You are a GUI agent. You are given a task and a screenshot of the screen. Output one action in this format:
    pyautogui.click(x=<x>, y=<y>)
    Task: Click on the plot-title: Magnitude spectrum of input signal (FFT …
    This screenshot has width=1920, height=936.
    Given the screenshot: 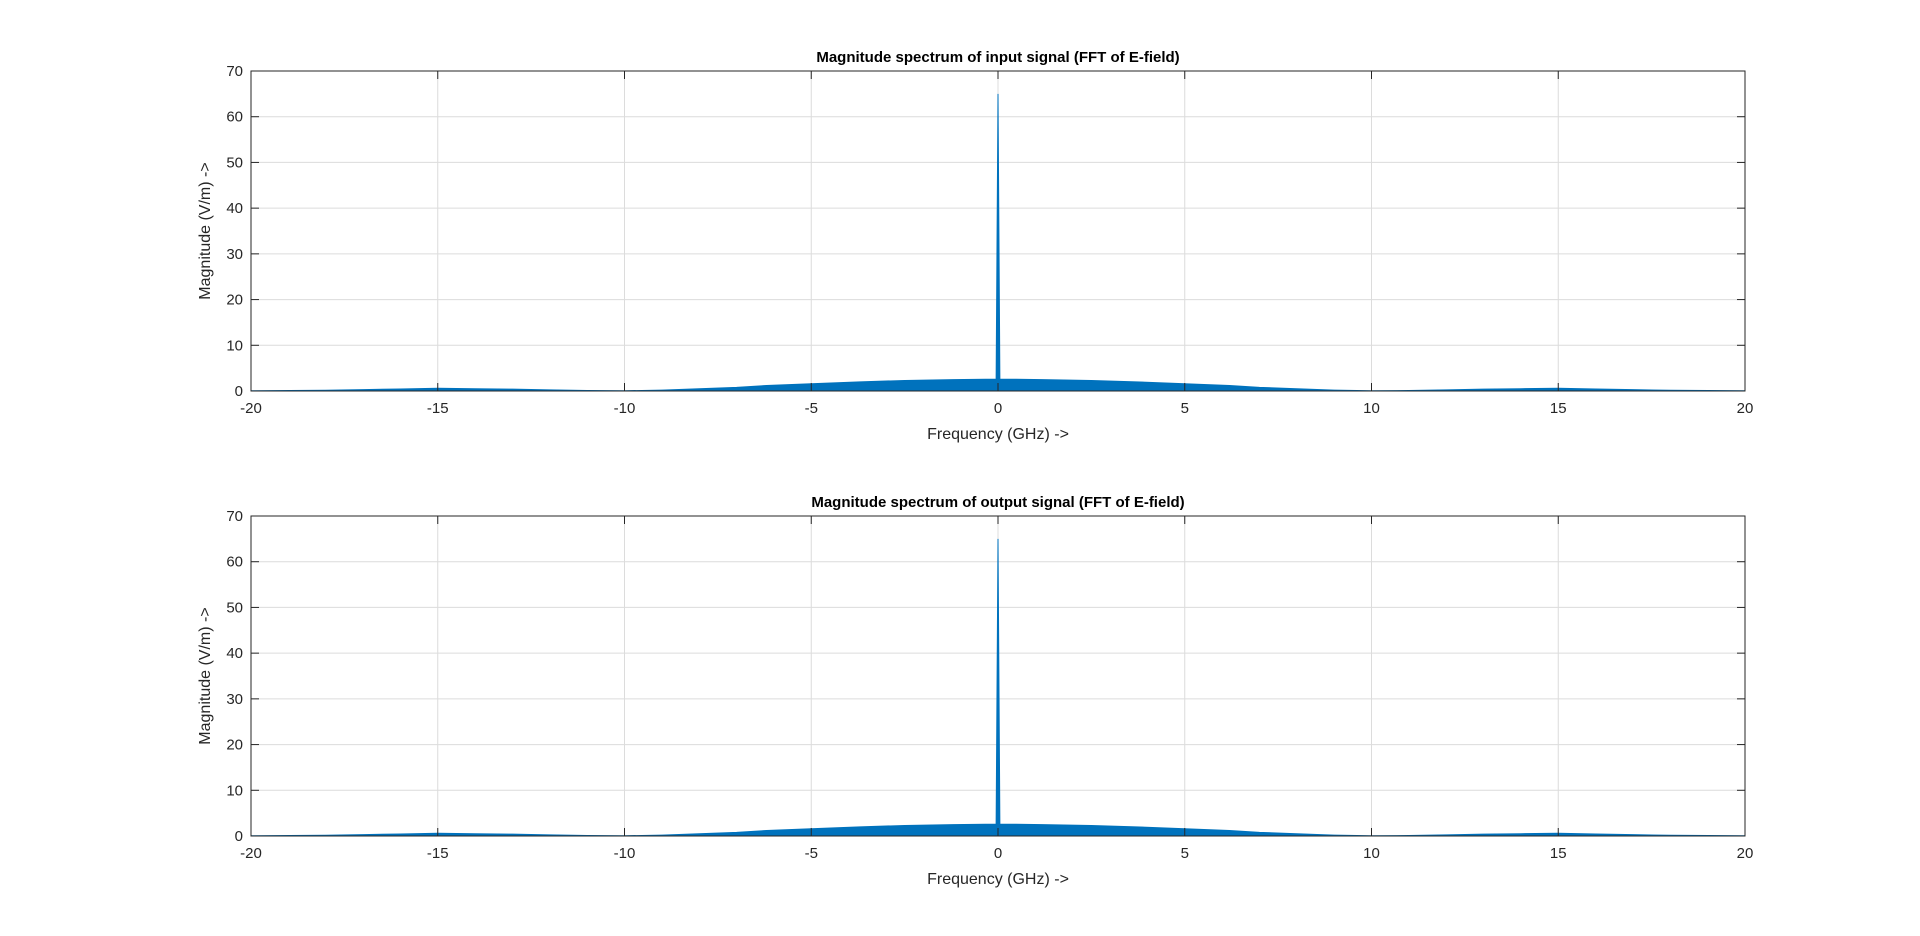 What is the action you would take?
    pyautogui.click(x=997, y=57)
    